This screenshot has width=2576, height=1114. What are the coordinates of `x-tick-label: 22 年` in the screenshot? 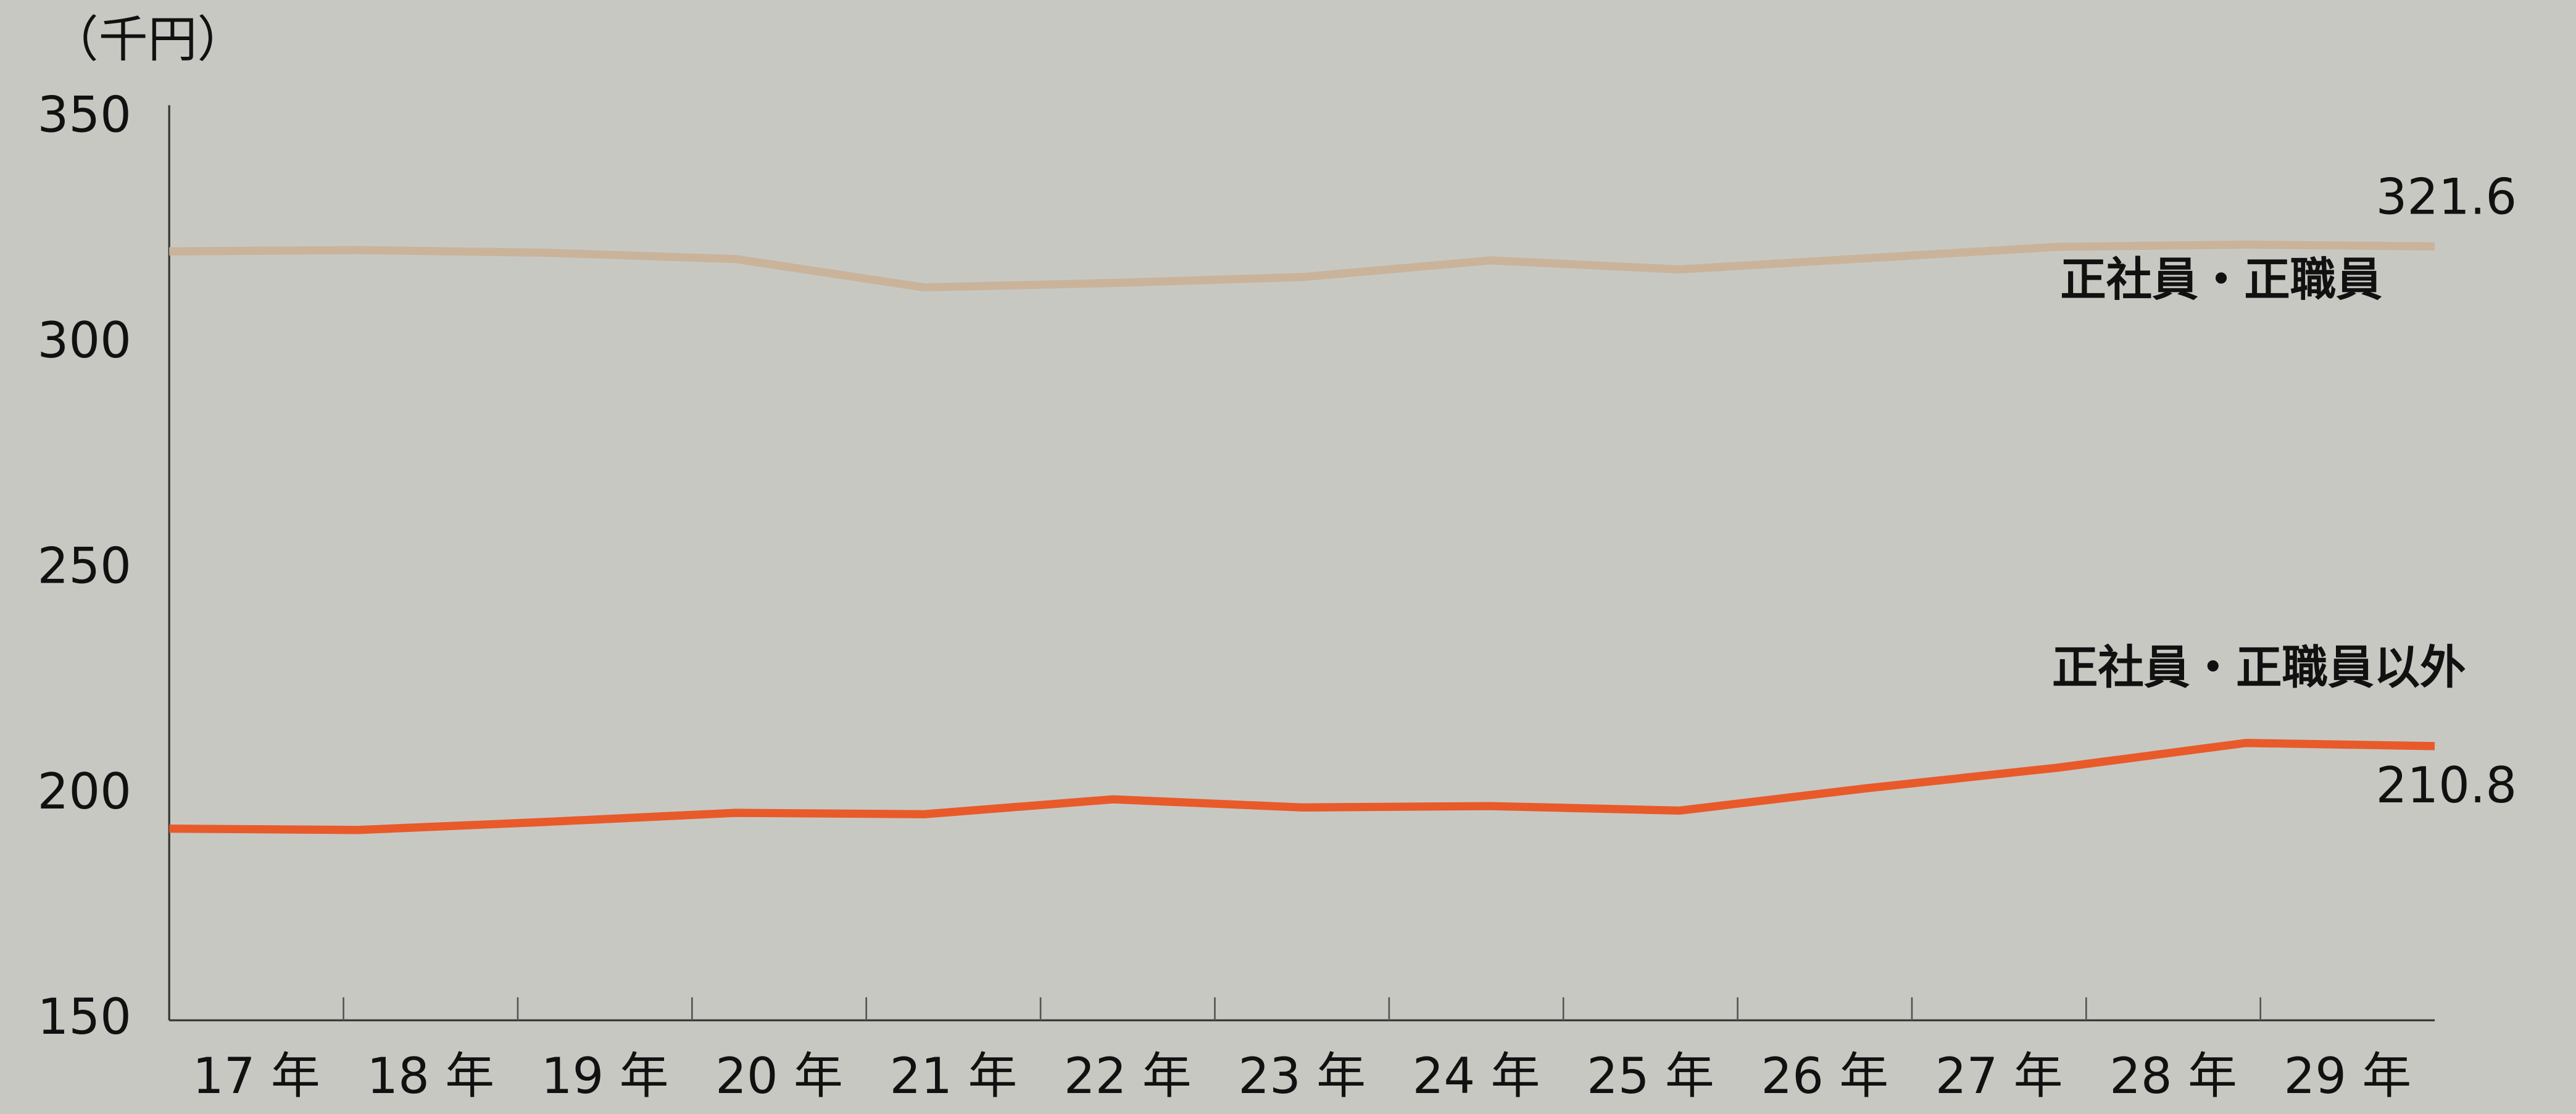 It's located at (1128, 1076).